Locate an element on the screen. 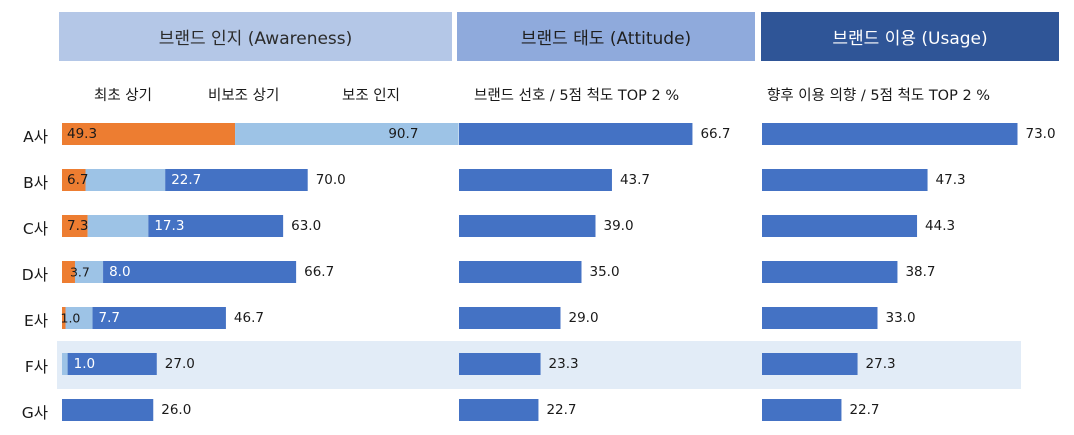 This screenshot has height=435, width=1074. label-usage-4: 33.0 is located at coordinates (901, 318).